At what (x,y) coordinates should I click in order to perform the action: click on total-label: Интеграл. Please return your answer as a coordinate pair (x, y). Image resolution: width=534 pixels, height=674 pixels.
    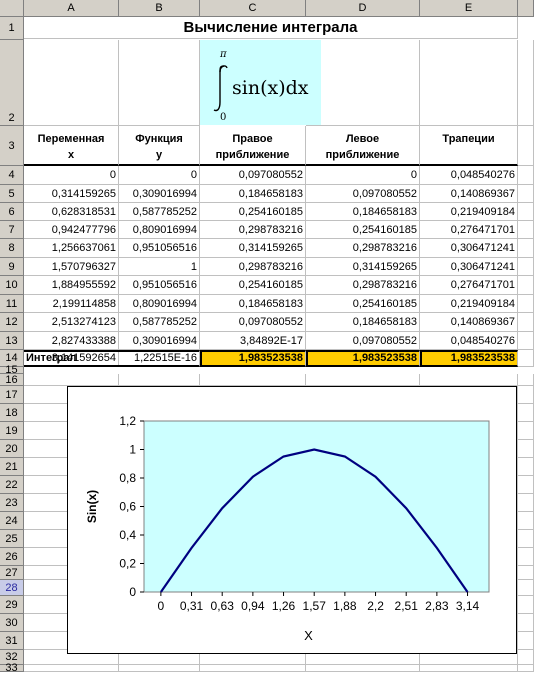
    Looking at the image, I should click on (112, 358).